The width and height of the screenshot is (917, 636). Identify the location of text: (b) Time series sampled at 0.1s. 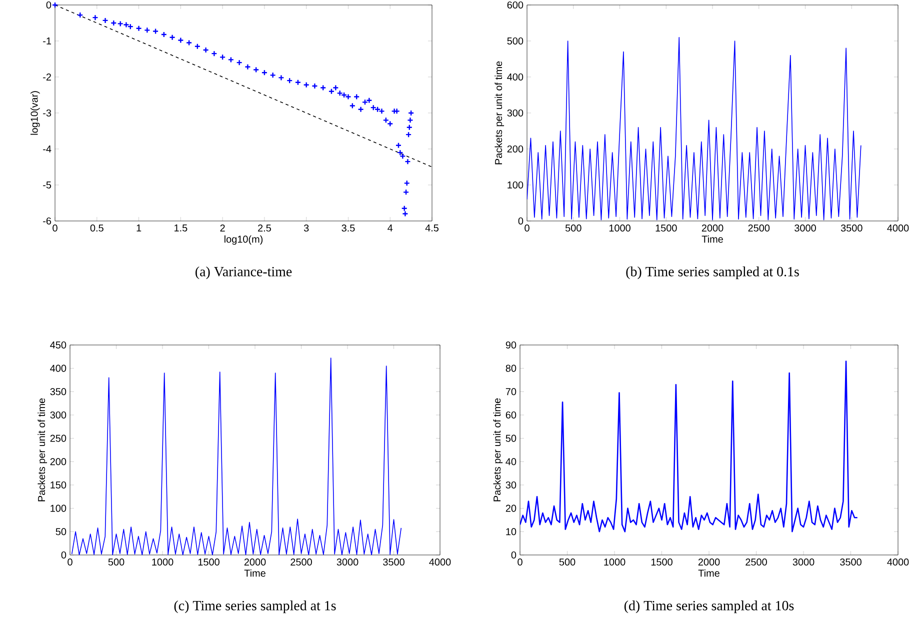
(712, 273).